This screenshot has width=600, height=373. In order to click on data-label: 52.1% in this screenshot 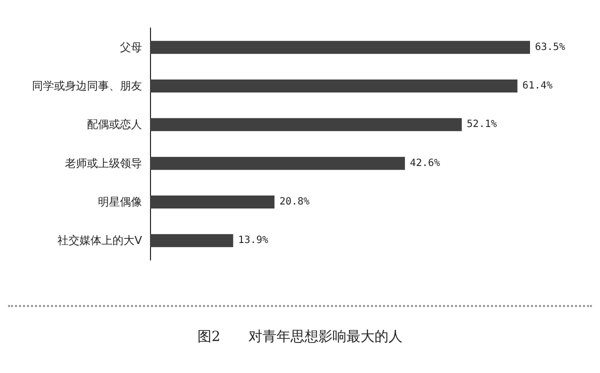, I will do `click(481, 124)`.